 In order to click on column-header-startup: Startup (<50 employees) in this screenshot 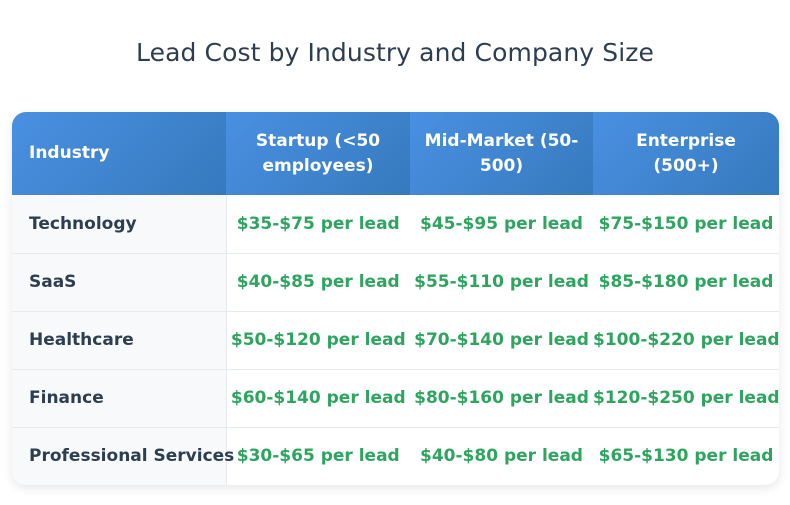, I will do `click(318, 153)`.